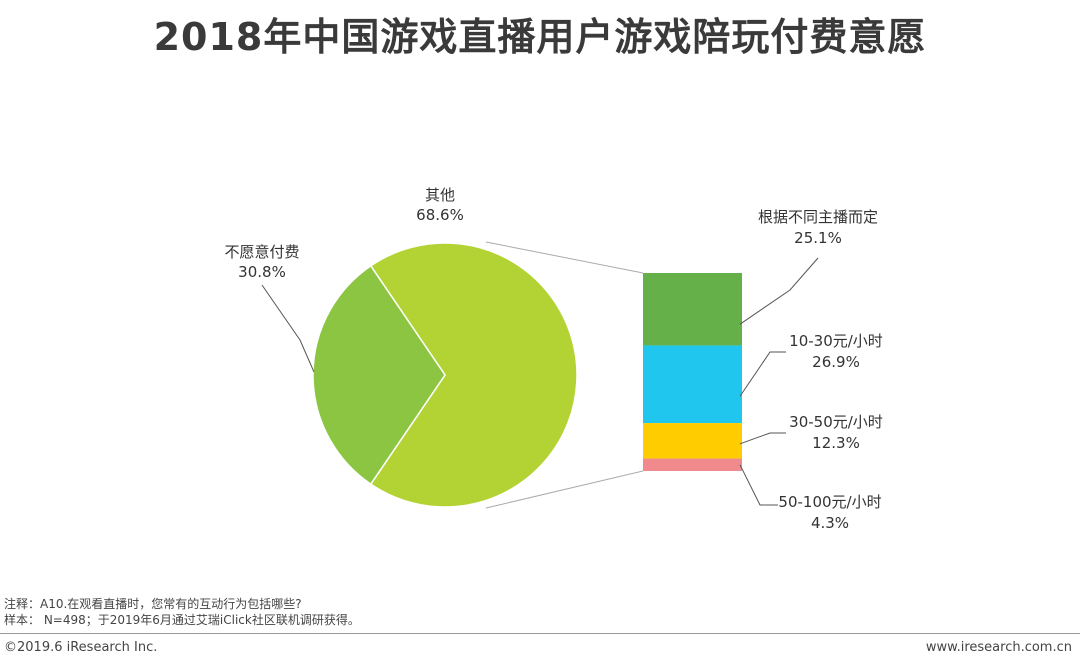 This screenshot has height=663, width=1080. What do you see at coordinates (182, 620) in the screenshot?
I see `note-sample: 样本： N=498；于2019年6月通过艾瑞iClick社区联机调研获得。` at bounding box center [182, 620].